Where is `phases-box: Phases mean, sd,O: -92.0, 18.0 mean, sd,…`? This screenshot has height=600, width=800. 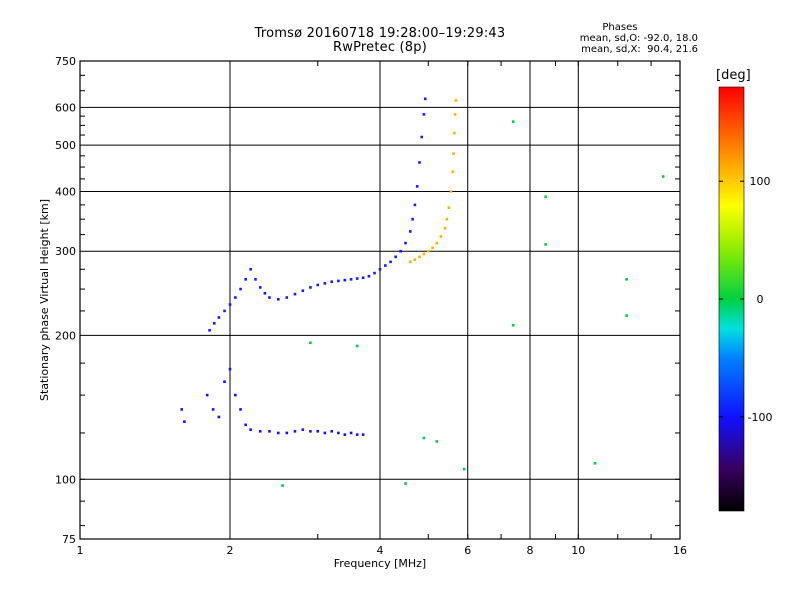
phases-box: Phases mean, sd,O: -92.0, 18.0 mean, sd,… is located at coordinates (639, 38).